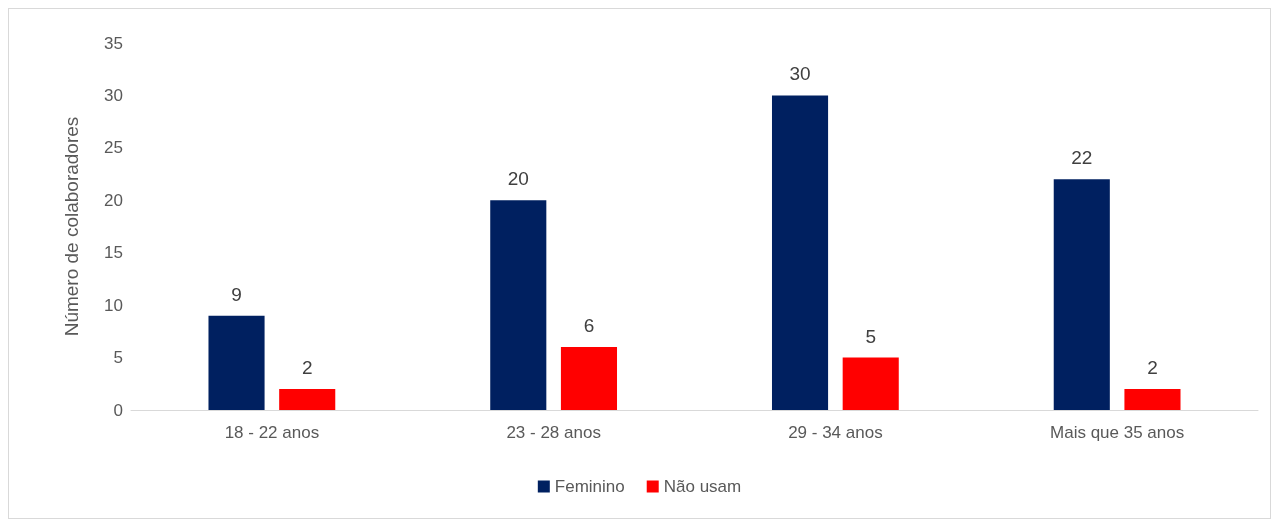 The height and width of the screenshot is (527, 1279). I want to click on x-tick-label: 29 - 34 anos, so click(835, 432).